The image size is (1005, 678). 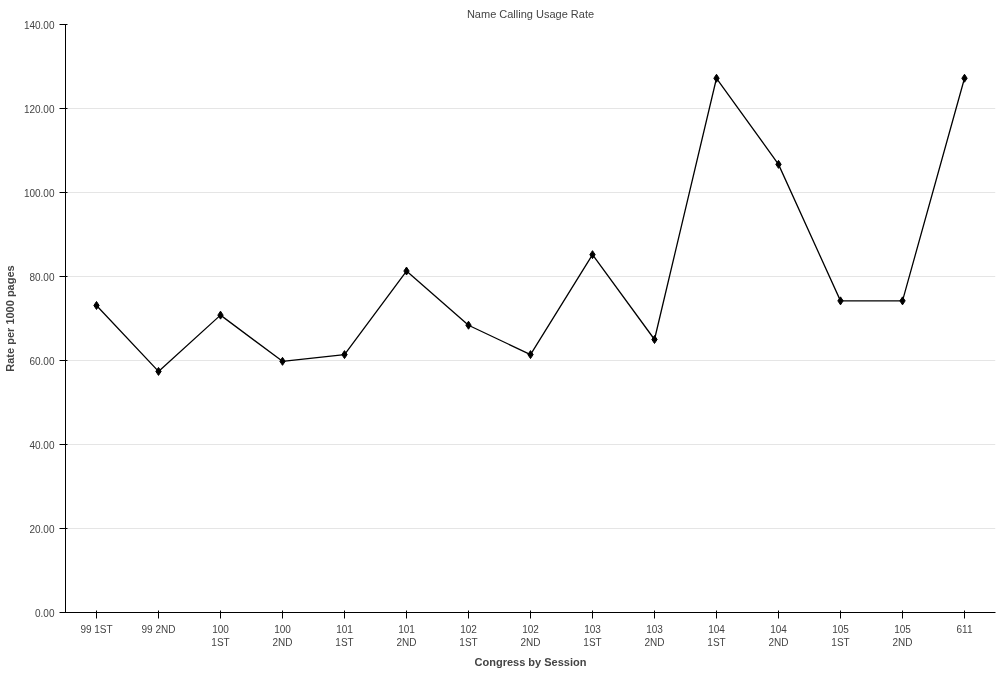 What do you see at coordinates (964, 629) in the screenshot?
I see `x-tick-label: 611` at bounding box center [964, 629].